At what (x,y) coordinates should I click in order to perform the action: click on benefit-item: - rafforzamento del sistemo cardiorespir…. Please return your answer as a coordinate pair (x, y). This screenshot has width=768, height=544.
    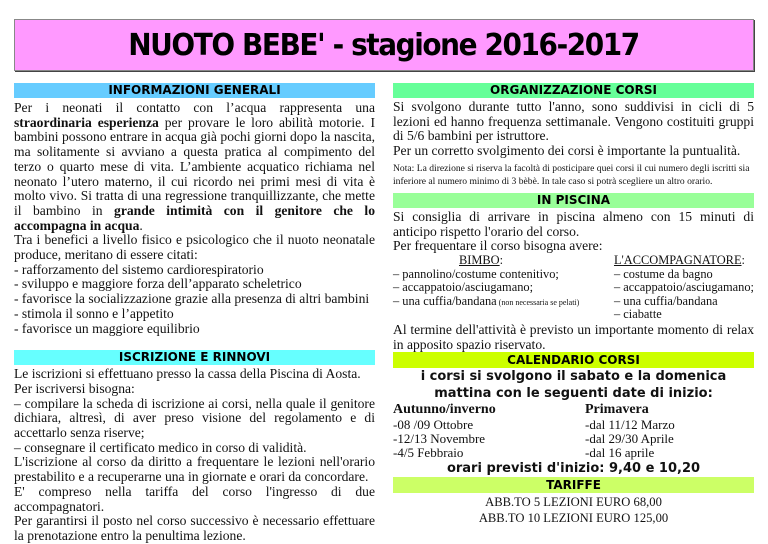
    Looking at the image, I should click on (139, 269).